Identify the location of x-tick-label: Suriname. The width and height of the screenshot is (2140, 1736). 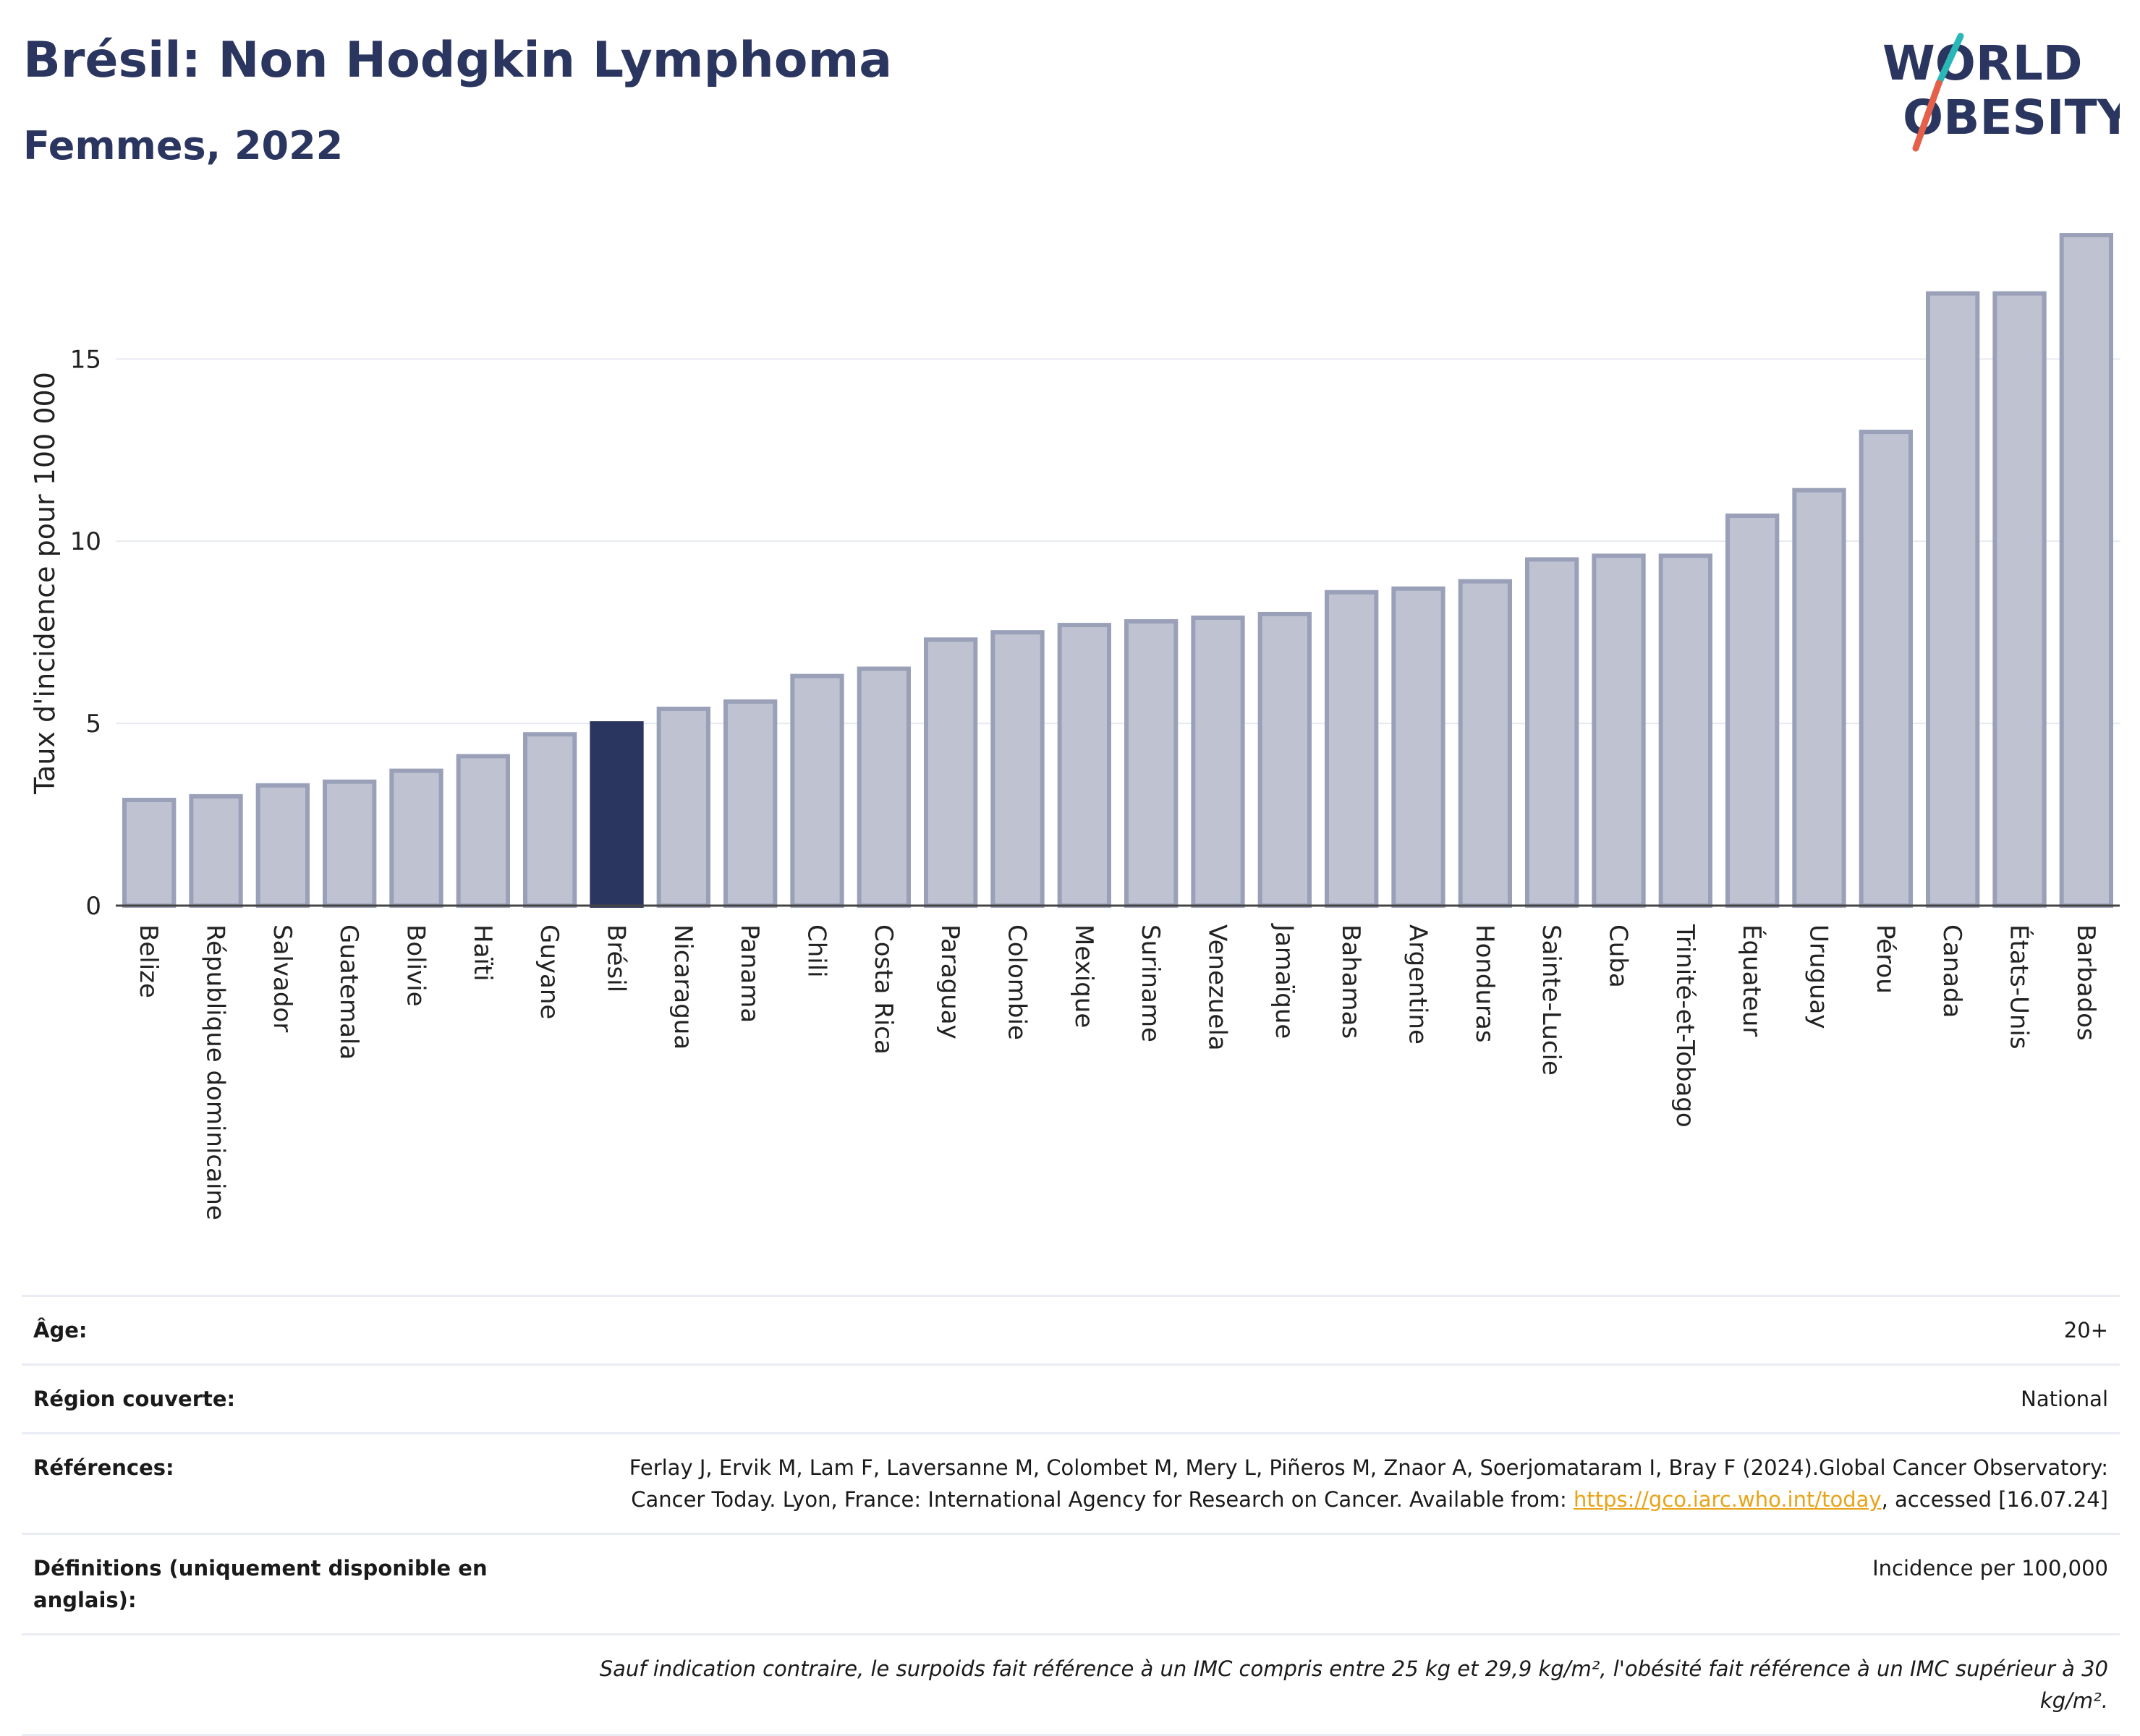
(1150, 983).